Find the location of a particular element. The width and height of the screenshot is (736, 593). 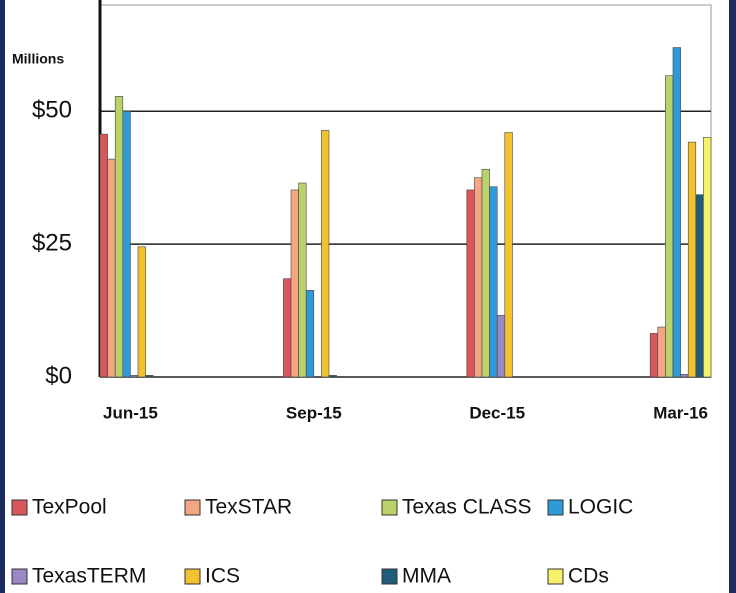

legend-label: TexSTAR is located at coordinates (248, 507).